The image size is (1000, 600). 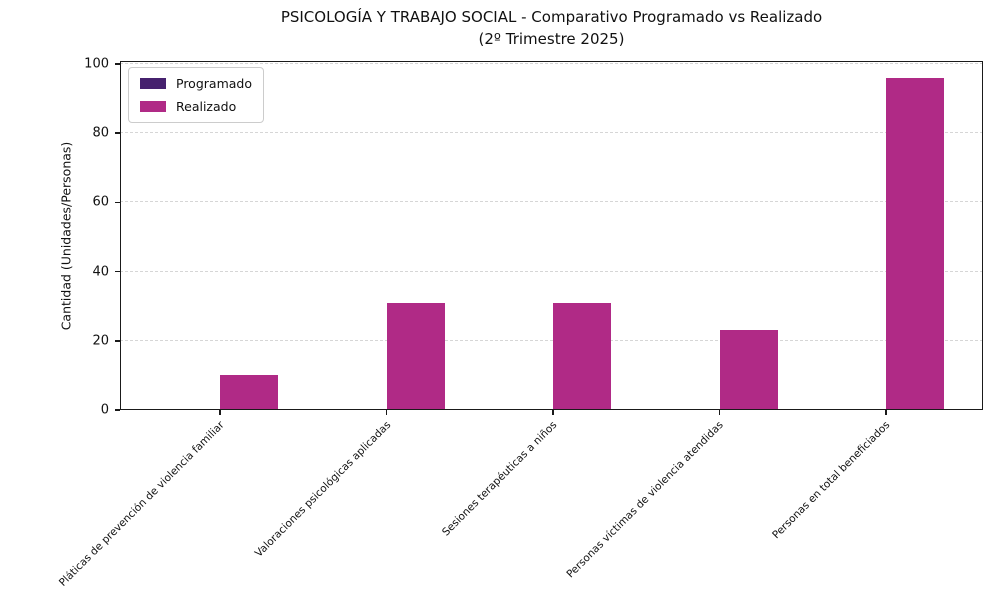 I want to click on y-tick-label-20: 20, so click(x=100, y=341).